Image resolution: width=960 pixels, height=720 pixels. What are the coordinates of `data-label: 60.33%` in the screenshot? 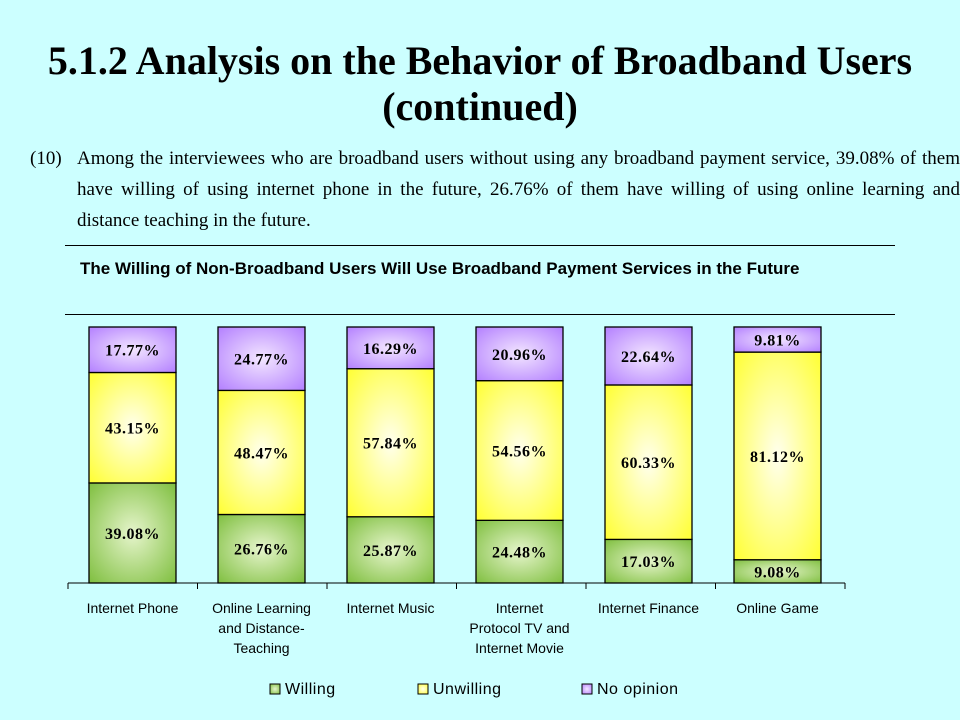 It's located at (648, 463).